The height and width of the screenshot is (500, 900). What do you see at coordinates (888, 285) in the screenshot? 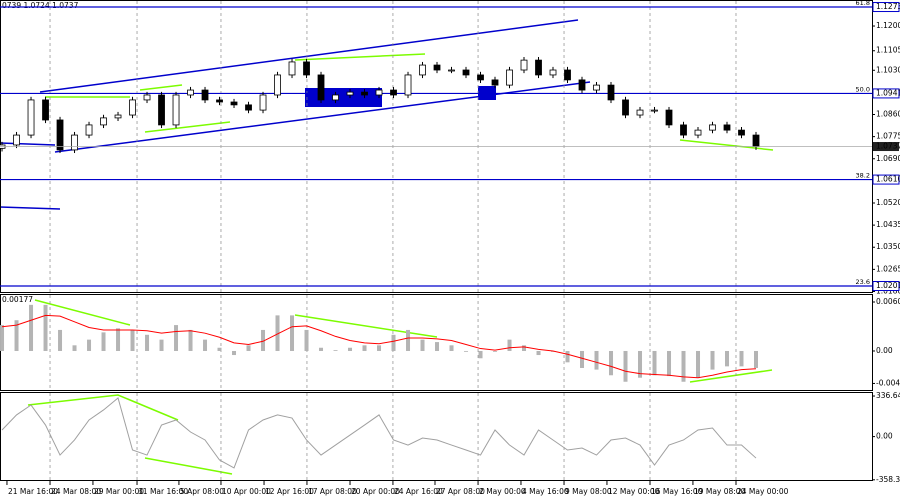
I see `level-price-label: 1.0201` at bounding box center [888, 285].